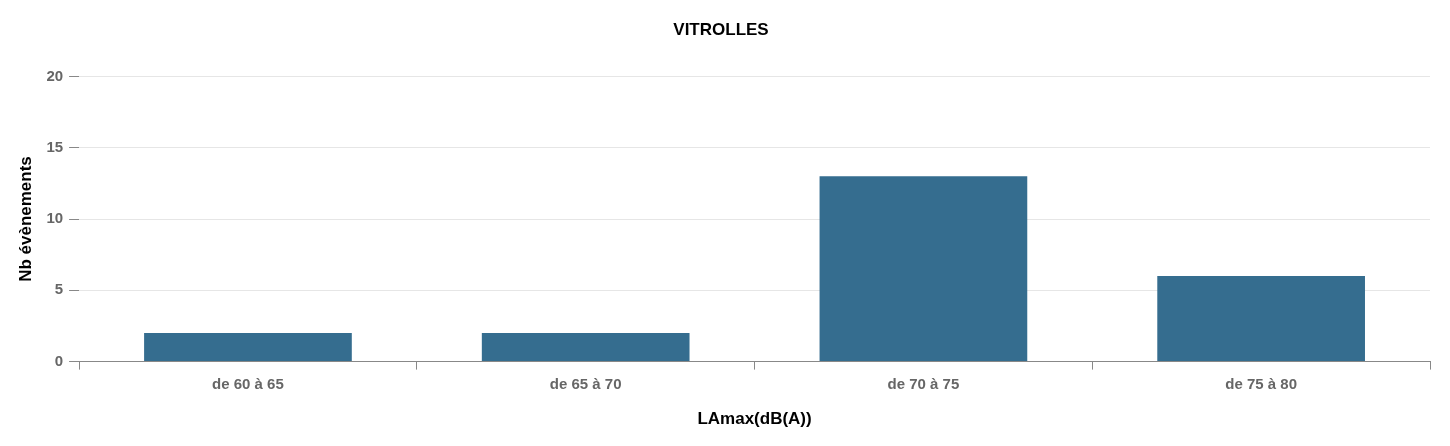 This screenshot has width=1450, height=446. Describe the element at coordinates (55, 146) in the screenshot. I see `y-tick-label: 15` at that location.